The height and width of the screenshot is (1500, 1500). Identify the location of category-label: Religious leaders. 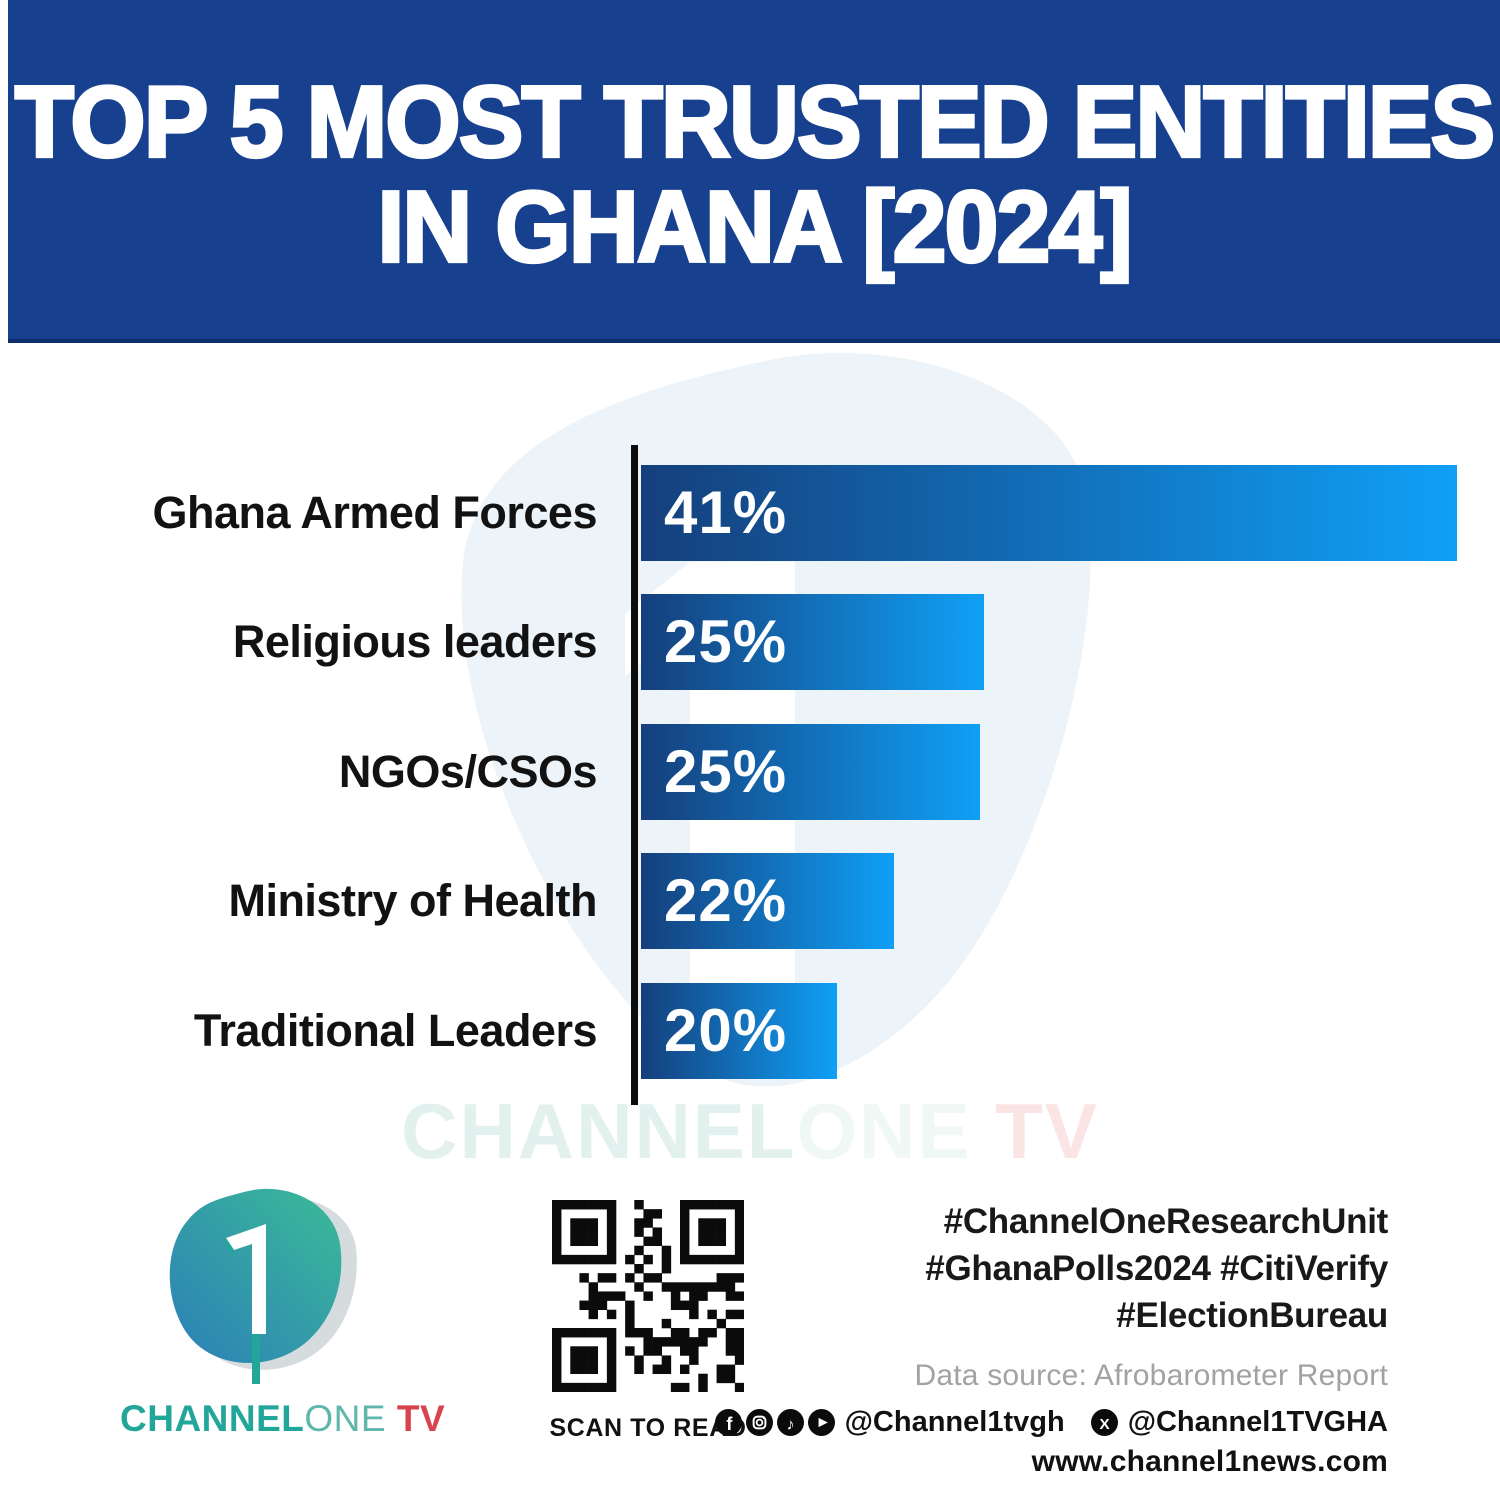
(415, 641).